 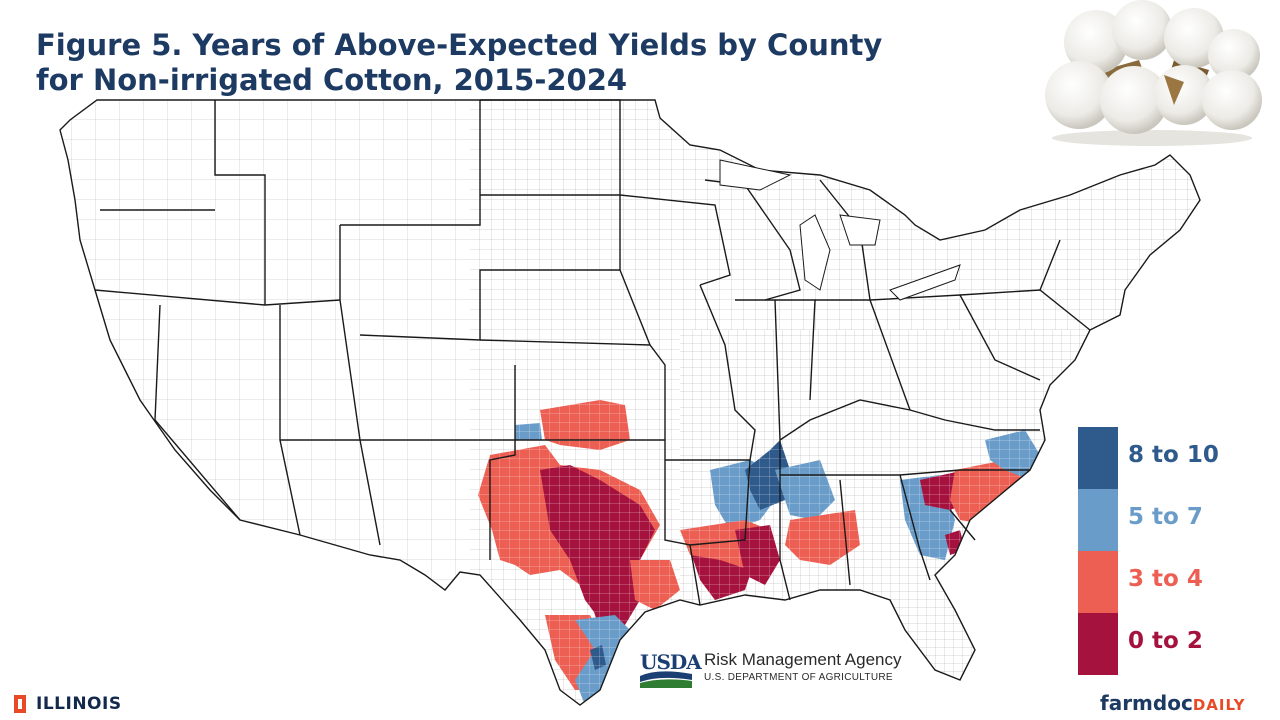 What do you see at coordinates (822, 537) in the screenshot?
I see `region-3to4-alabama` at bounding box center [822, 537].